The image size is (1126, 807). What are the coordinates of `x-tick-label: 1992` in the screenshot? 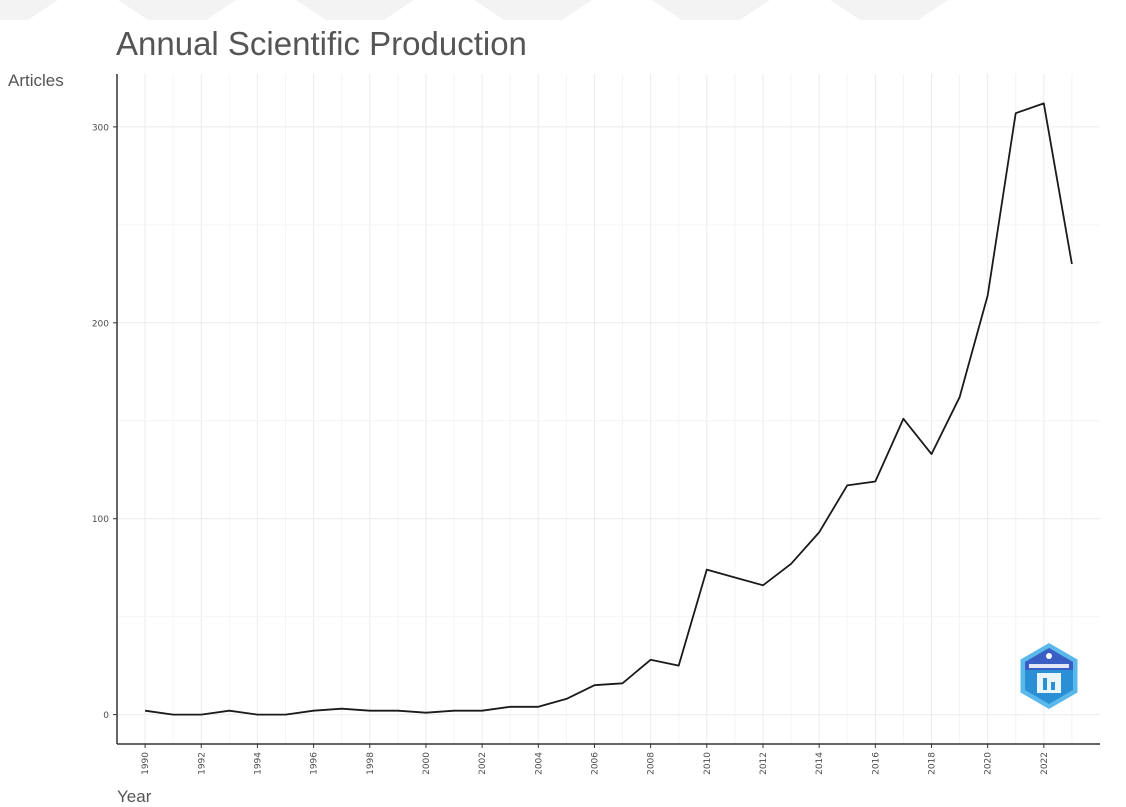 It's located at (202, 763).